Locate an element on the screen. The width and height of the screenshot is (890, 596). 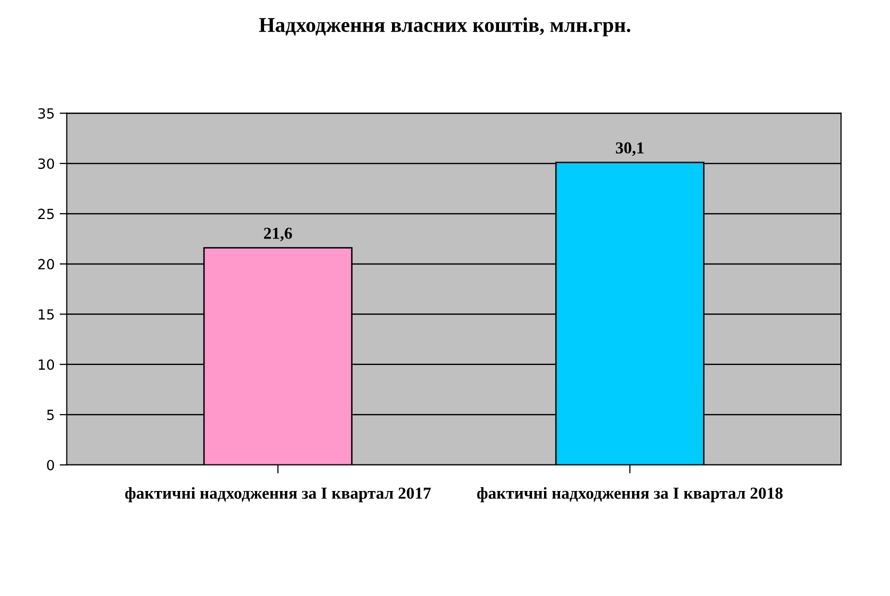
x-tick-label: фактичні надходження за І квартал 2017 is located at coordinates (278, 494).